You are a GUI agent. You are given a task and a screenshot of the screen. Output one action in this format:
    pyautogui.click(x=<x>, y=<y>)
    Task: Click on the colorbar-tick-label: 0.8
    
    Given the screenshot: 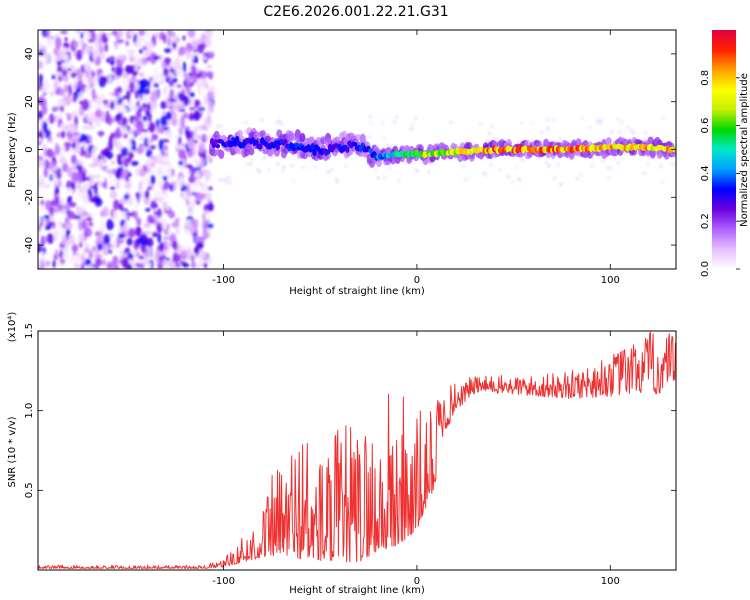 What is the action you would take?
    pyautogui.click(x=705, y=78)
    